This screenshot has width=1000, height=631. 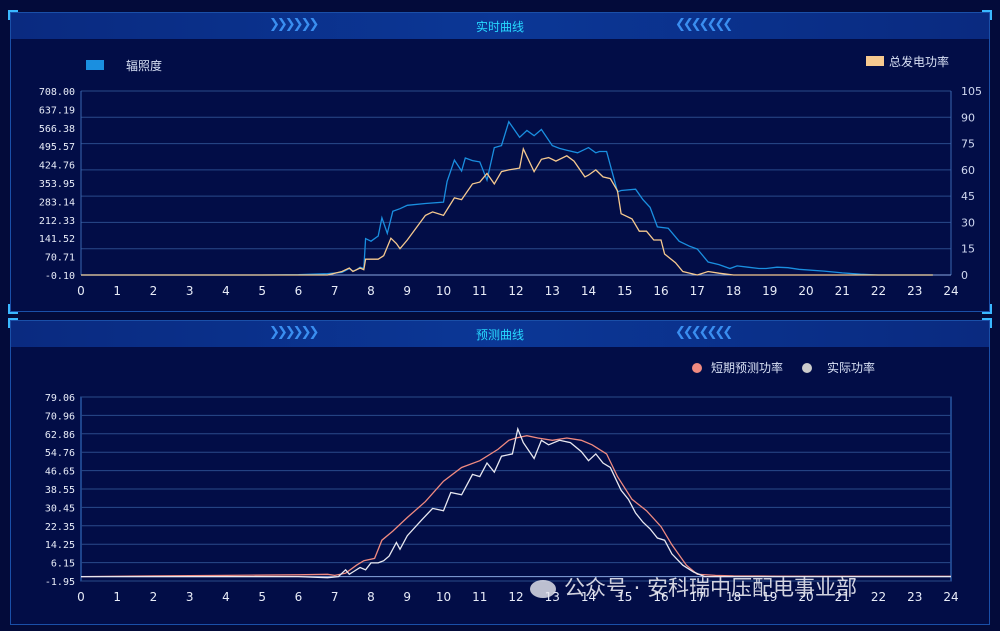 I want to click on panel-header: ❯❯❯❯❯❯ 预测曲线 ❮❮❮❮❮❮❮, so click(x=500, y=334).